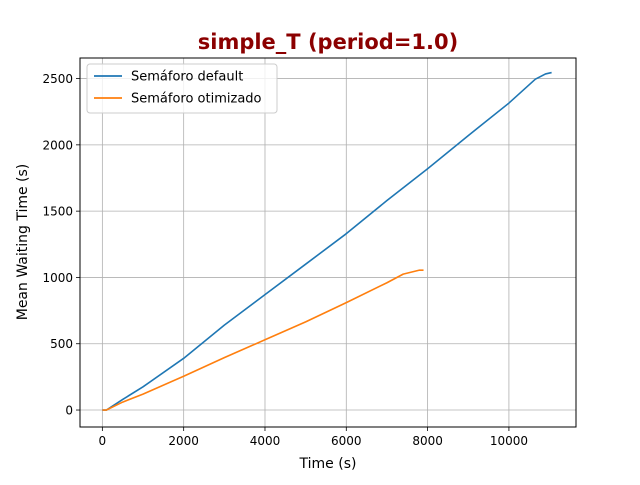 The width and height of the screenshot is (640, 485). I want to click on y-tick-label: 2500, so click(57, 79).